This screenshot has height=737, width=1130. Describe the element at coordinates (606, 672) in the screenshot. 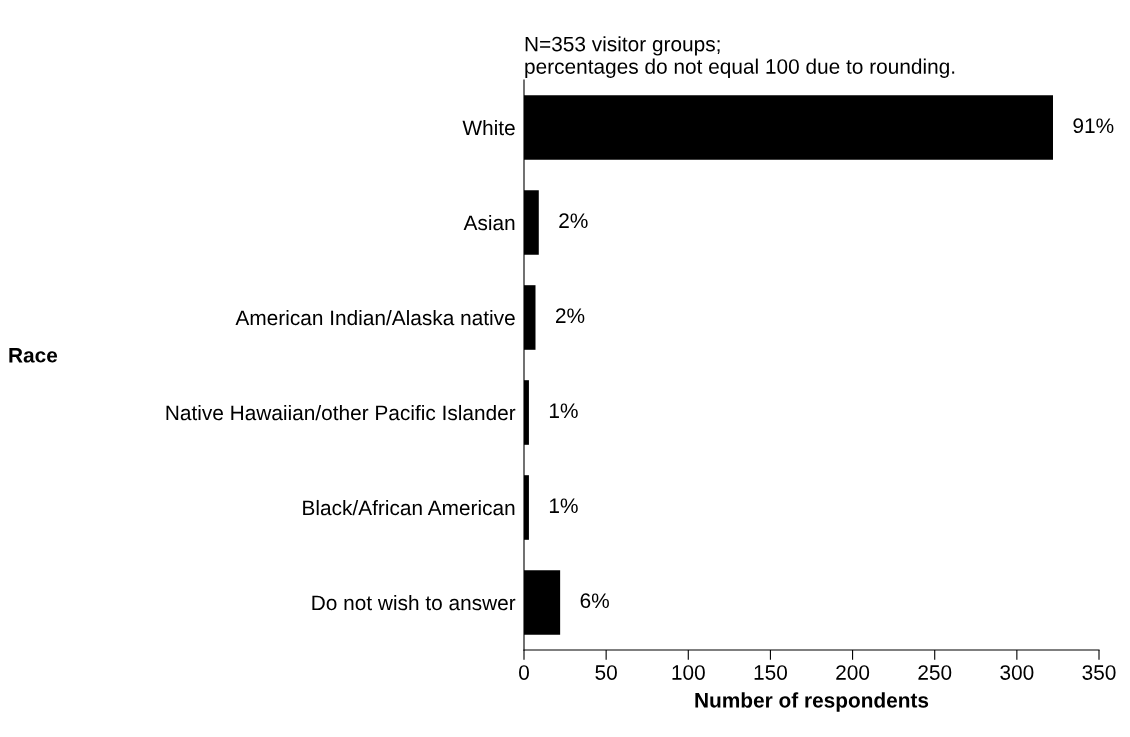

I see `x-tick-label: 50` at that location.